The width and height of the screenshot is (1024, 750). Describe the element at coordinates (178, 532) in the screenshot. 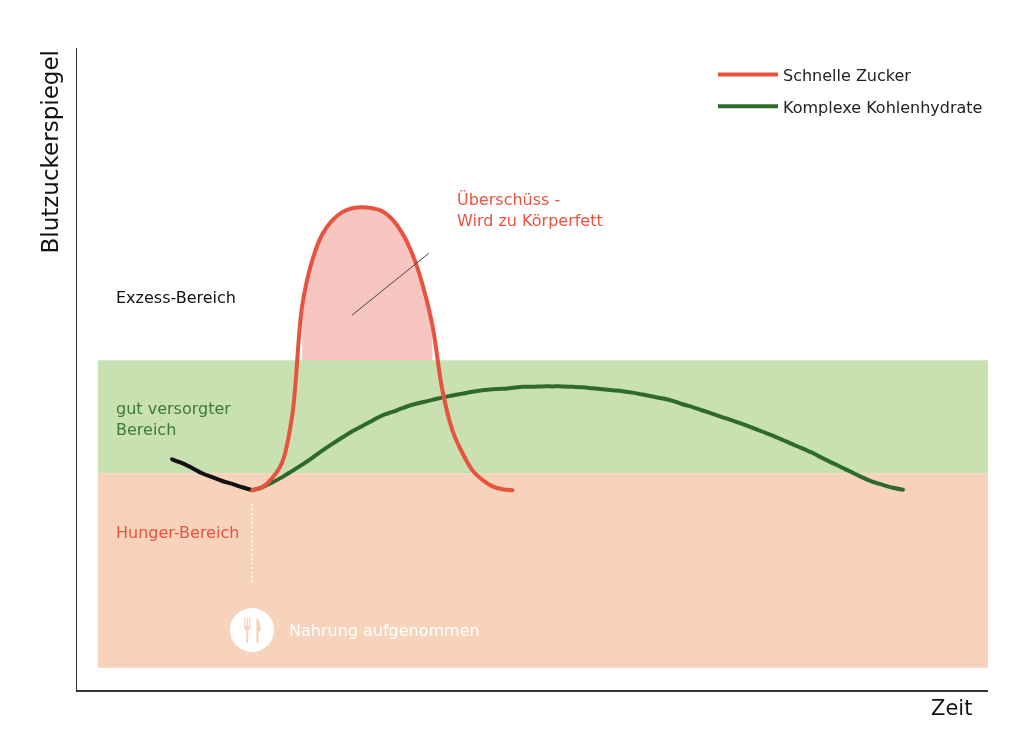

I see `band-label: Hunger-Bereich` at that location.